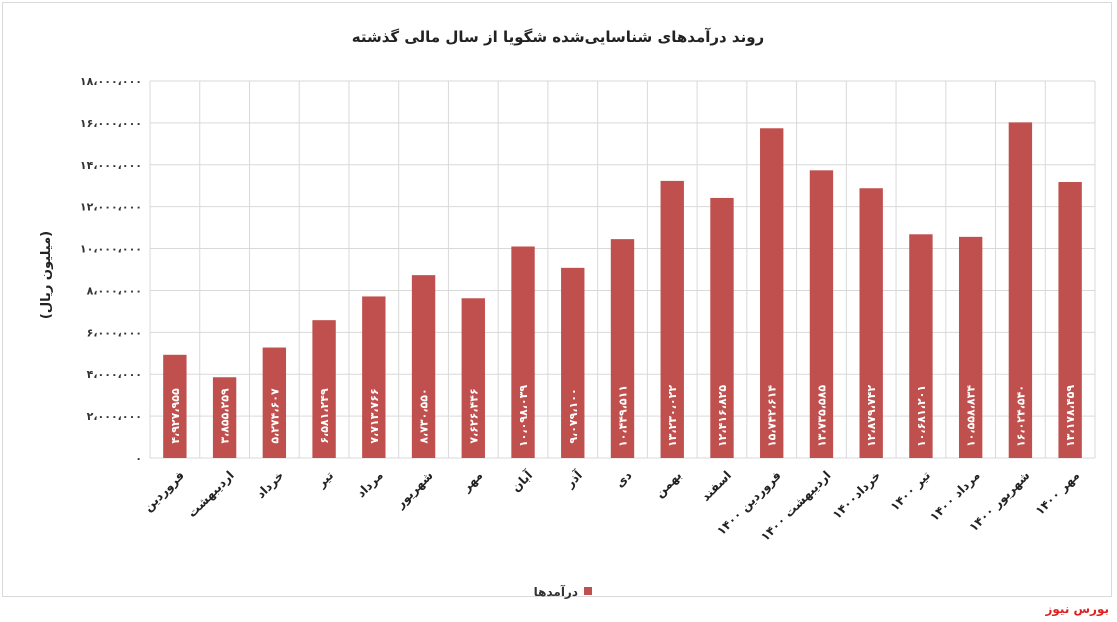 Image resolution: width=1117 pixels, height=622 pixels. I want to click on y-tick-label: ۸،۰۰۰،۰۰۰, so click(114, 290).